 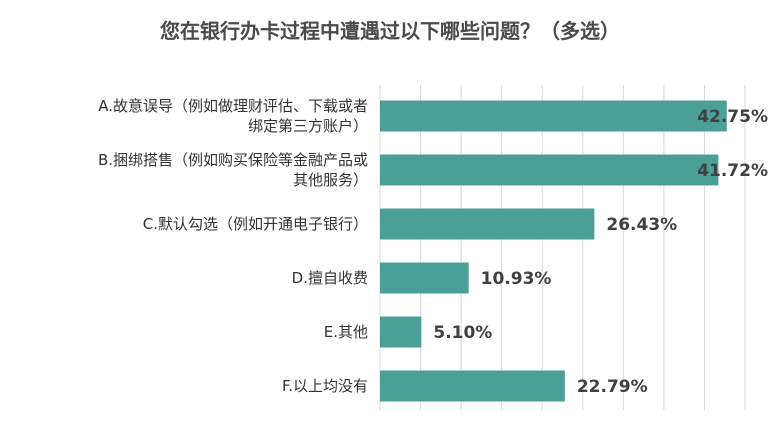 I want to click on category-label-line: F.以上均没有, so click(x=325, y=386).